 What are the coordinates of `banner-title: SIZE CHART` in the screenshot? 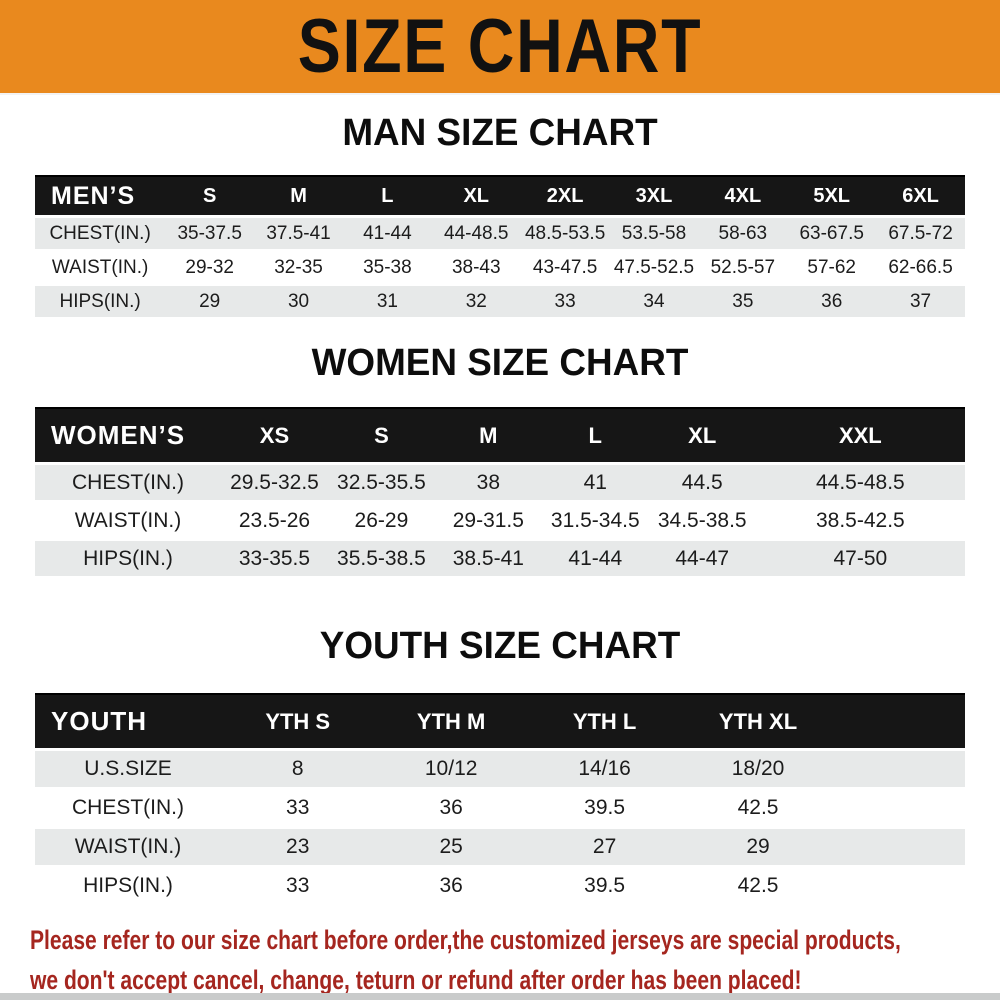 It's located at (500, 46).